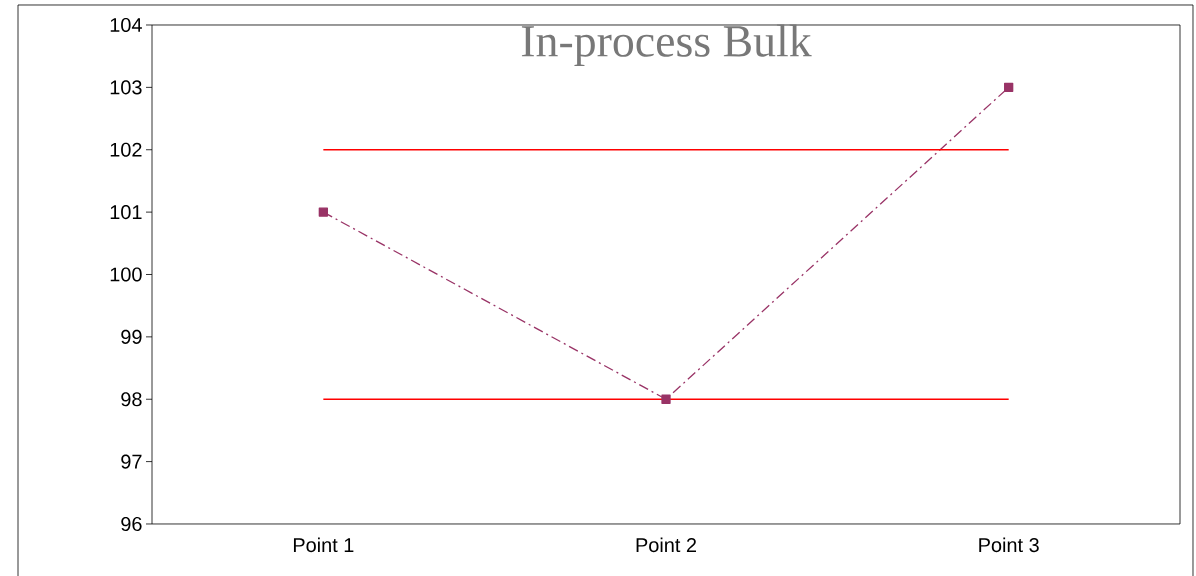  I want to click on y-tick-label: 104, so click(126, 25).